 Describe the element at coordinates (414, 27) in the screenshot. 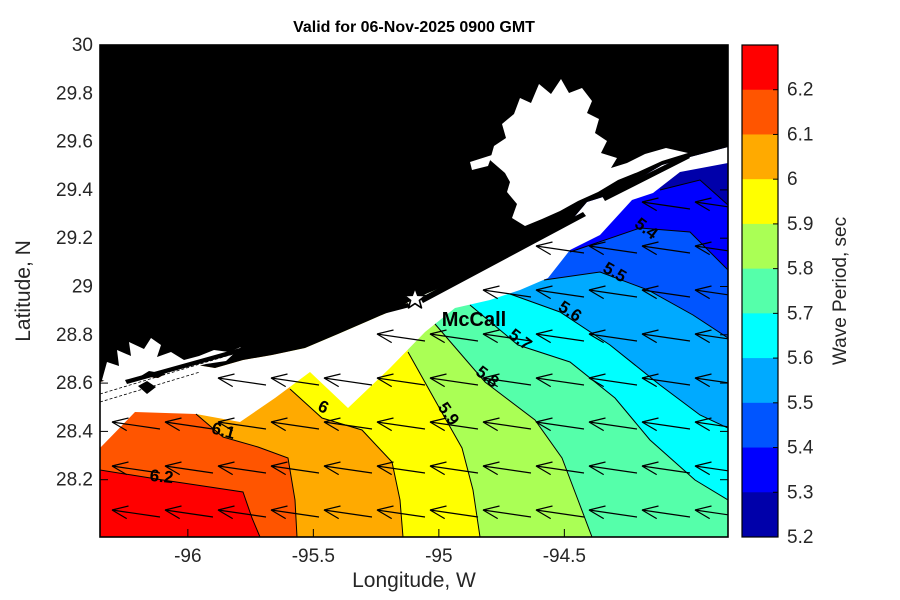

I see `plot-title: Valid for 06-Nov-2025 0900 GMT` at that location.